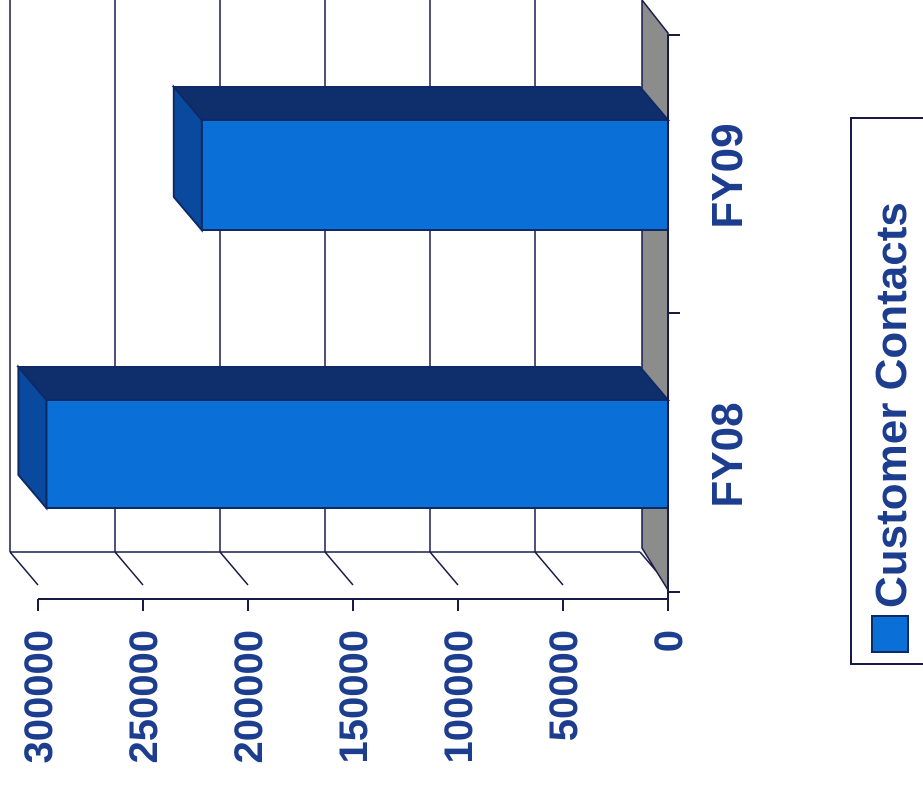 The width and height of the screenshot is (923, 793). I want to click on bar-fy09-top, so click(421, 103).